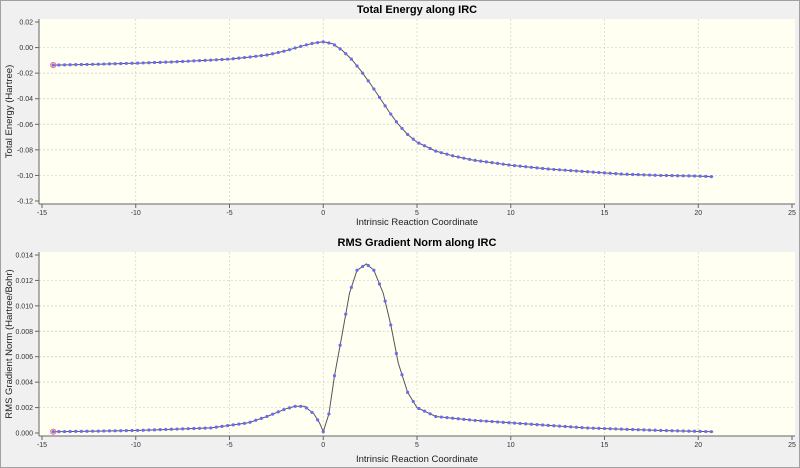 The height and width of the screenshot is (468, 800). What do you see at coordinates (323, 445) in the screenshot?
I see `x-tick-label: 0` at bounding box center [323, 445].